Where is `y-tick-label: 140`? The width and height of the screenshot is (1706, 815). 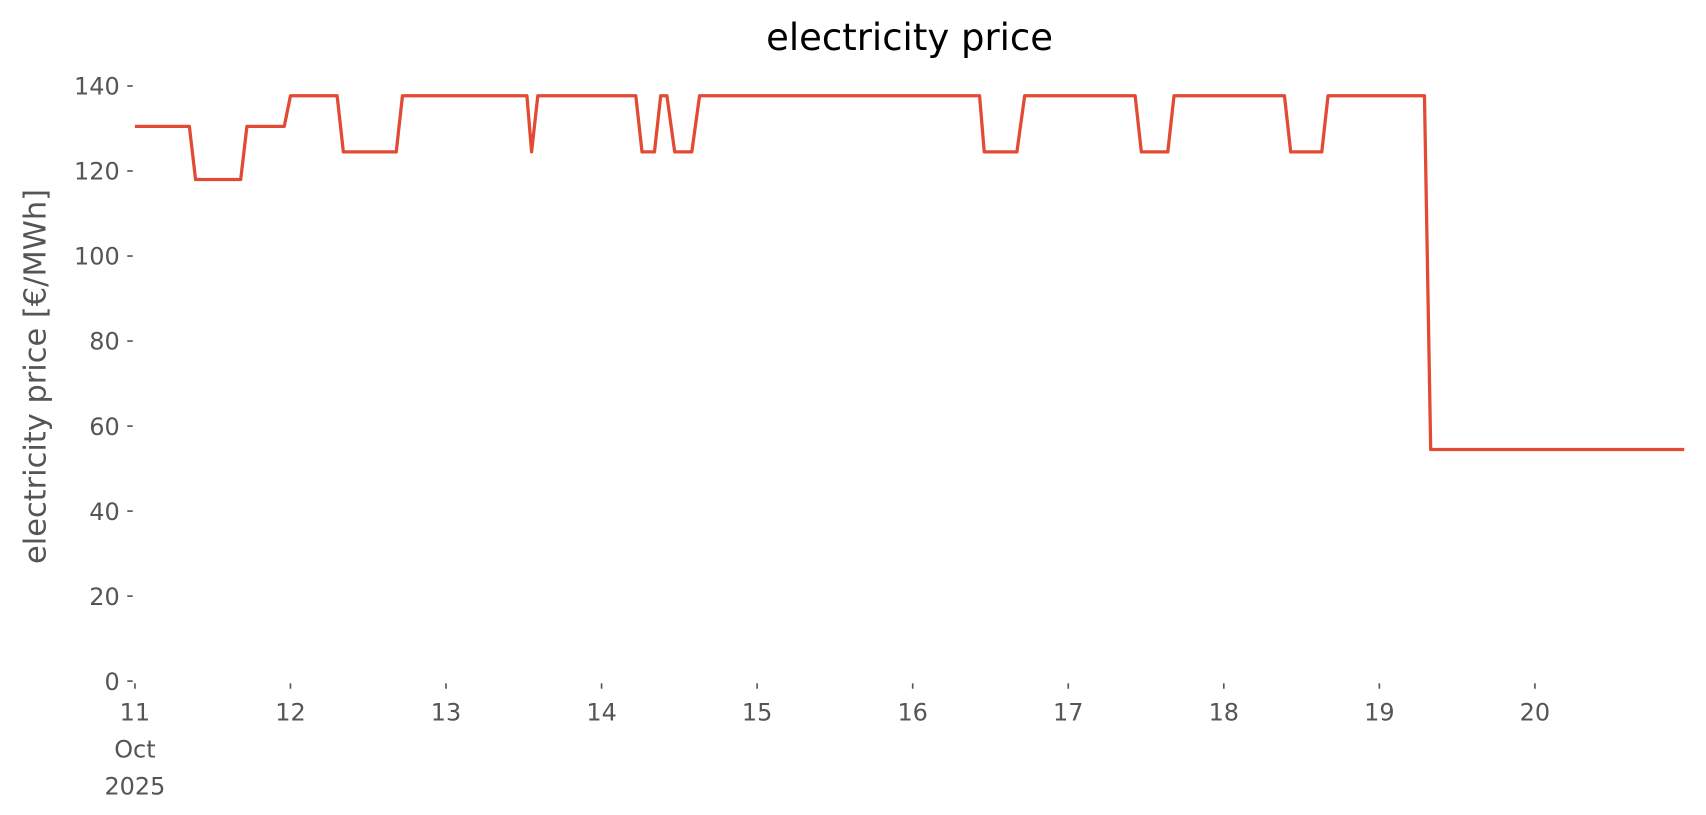
y-tick-label: 140 is located at coordinates (97, 87).